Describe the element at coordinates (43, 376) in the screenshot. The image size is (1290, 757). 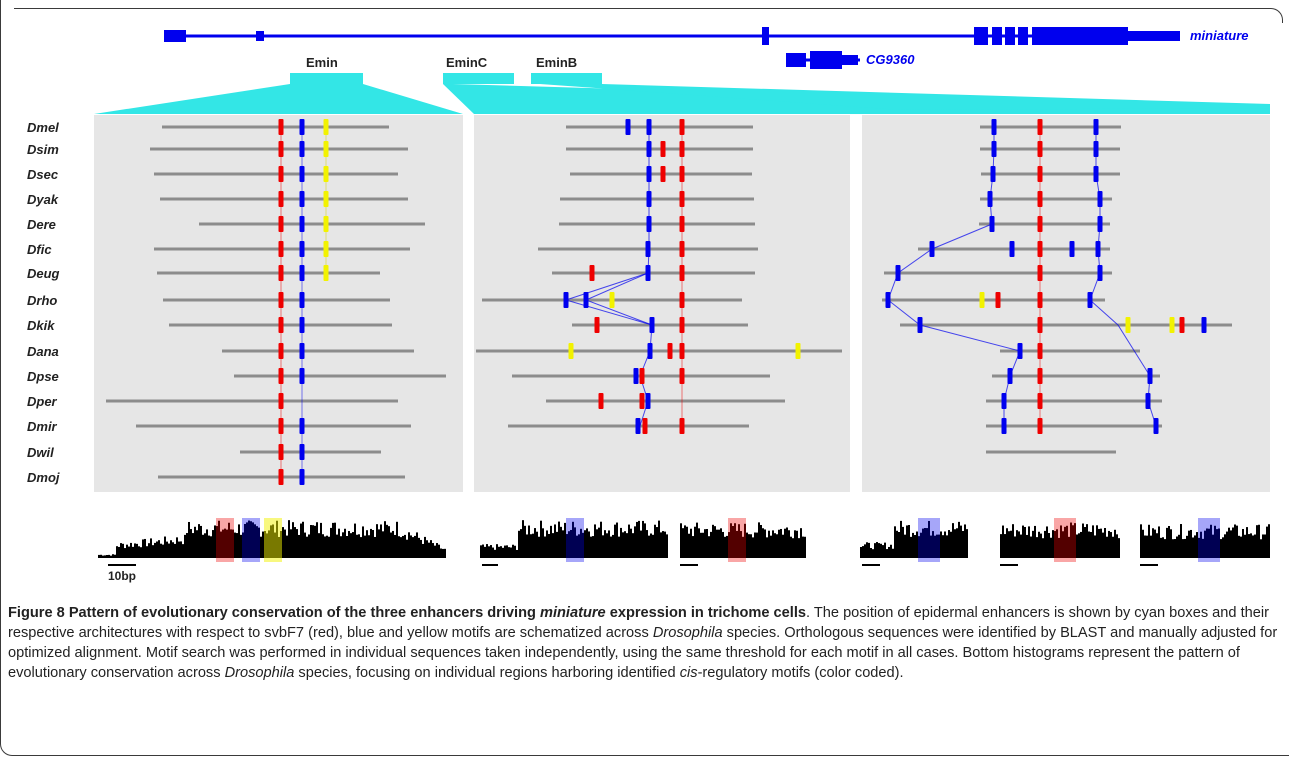
I see `species-label: Dpse` at that location.